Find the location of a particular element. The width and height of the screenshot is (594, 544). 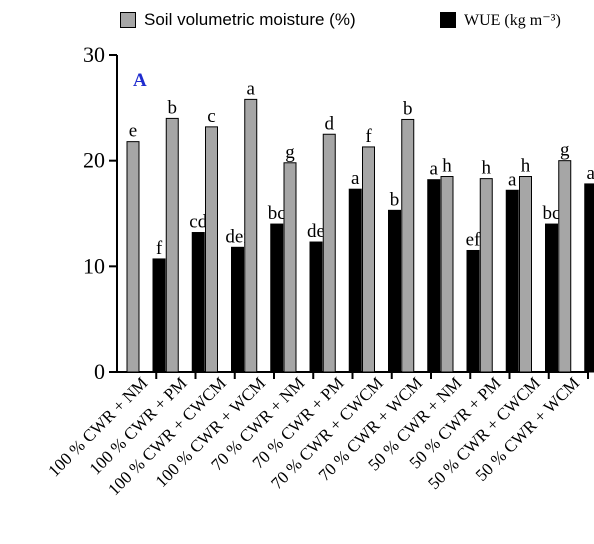

legend-swatch-soil-moisture is located at coordinates (128, 20).